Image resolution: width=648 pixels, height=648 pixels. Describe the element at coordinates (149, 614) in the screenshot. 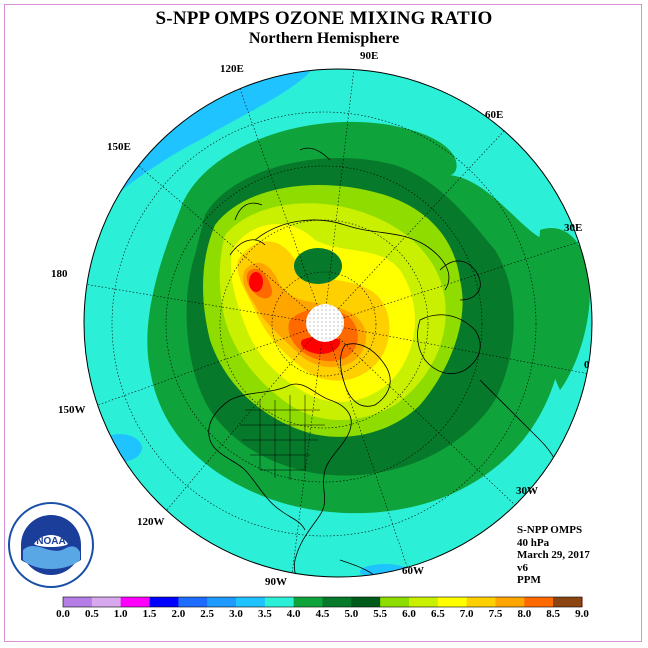

I see `colorbar-tick-label: 1.5` at that location.